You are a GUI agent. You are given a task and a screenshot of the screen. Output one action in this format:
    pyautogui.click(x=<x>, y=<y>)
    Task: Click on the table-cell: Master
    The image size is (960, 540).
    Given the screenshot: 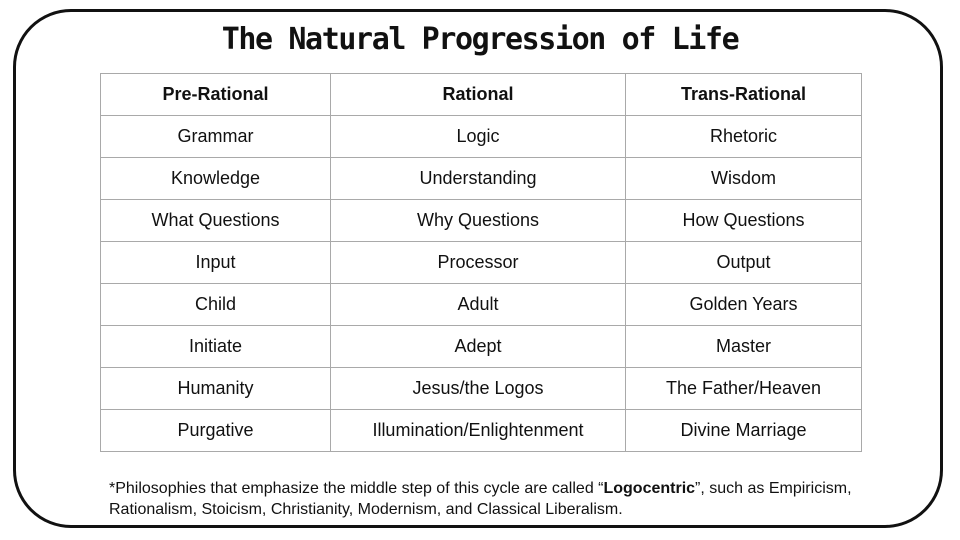 What is the action you would take?
    pyautogui.click(x=743, y=346)
    